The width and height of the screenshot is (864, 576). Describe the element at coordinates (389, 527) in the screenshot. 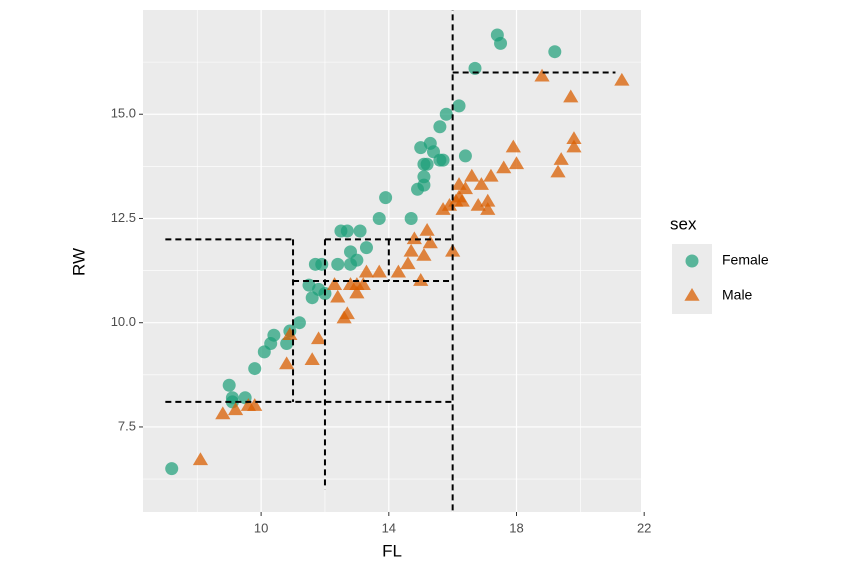

I see `x-tick-label: 14` at that location.